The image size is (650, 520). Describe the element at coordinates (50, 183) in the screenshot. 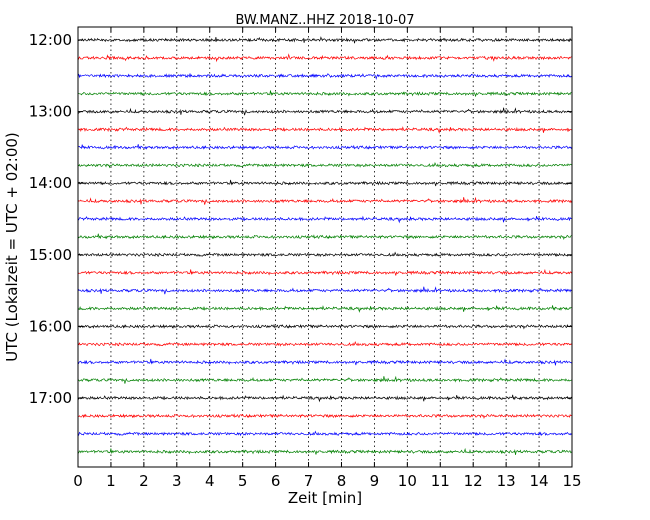

I see `y-tick-label: 14:00` at that location.